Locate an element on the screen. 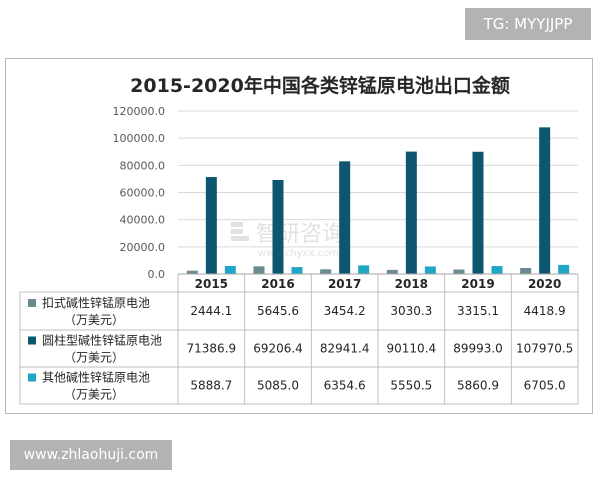  brand-logo-icon is located at coordinates (240, 231).